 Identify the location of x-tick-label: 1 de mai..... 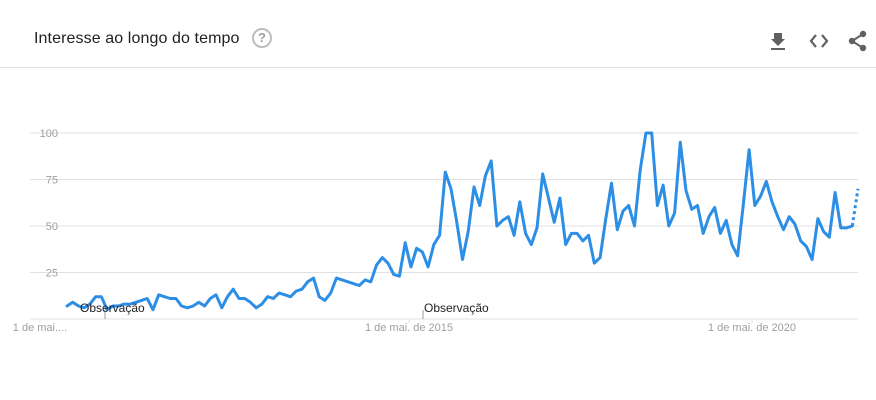
(40, 328).